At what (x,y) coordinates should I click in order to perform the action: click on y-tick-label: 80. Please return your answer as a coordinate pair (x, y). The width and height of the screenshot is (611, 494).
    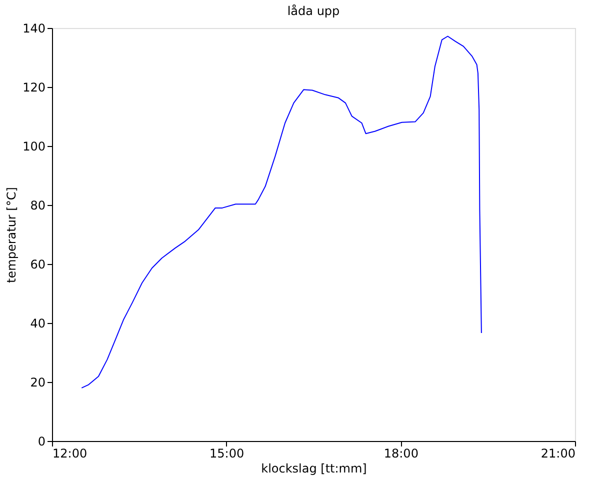
    Looking at the image, I should click on (38, 205).